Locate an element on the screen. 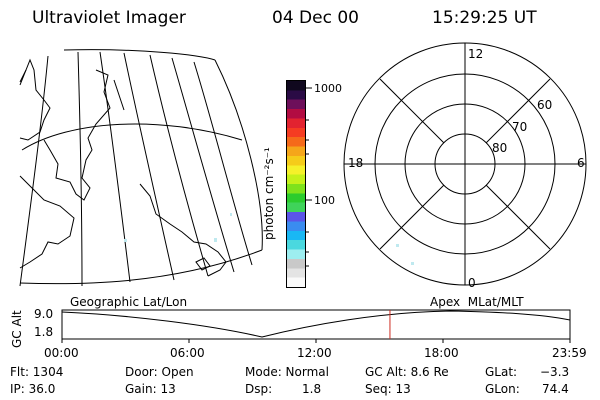  mlat-label-70: 70 is located at coordinates (520, 127).